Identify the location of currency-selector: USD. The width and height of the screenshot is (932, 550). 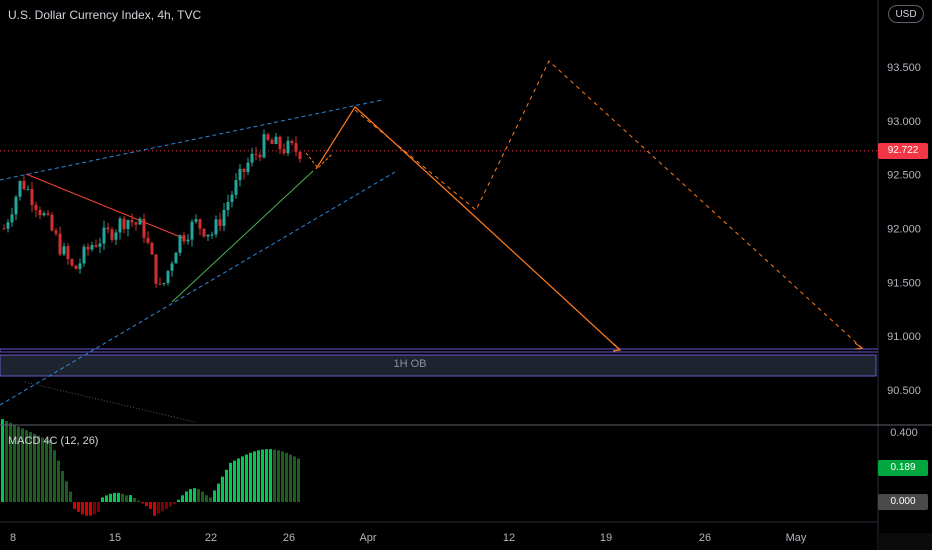
(906, 14).